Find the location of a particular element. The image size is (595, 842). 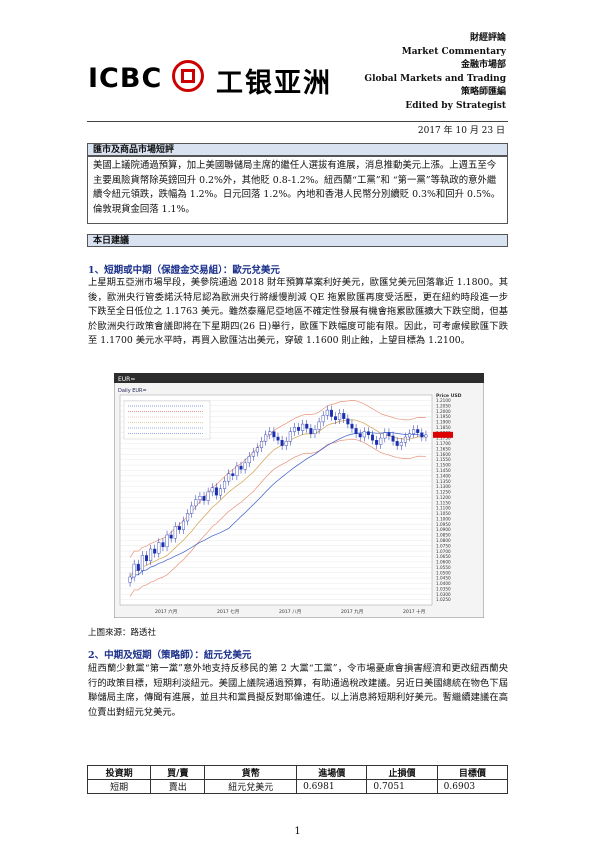

y-tick-label: 1.2050 is located at coordinates (443, 405).